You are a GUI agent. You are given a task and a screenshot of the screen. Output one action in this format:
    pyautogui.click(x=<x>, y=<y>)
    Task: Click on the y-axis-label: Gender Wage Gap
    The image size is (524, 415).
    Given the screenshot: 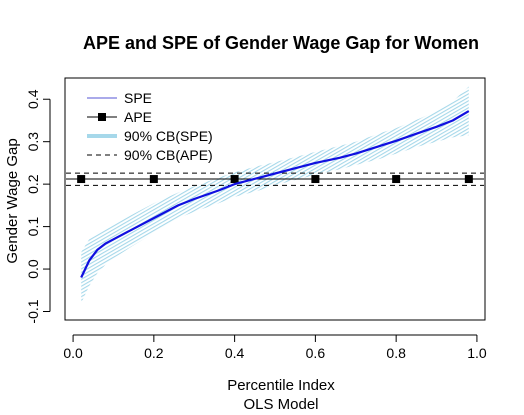 What is the action you would take?
    pyautogui.click(x=12, y=200)
    